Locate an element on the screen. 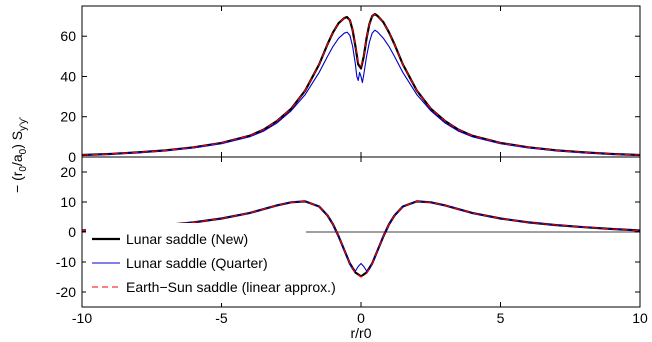 The height and width of the screenshot is (342, 652). x-tick-label: 10 is located at coordinates (640, 318).